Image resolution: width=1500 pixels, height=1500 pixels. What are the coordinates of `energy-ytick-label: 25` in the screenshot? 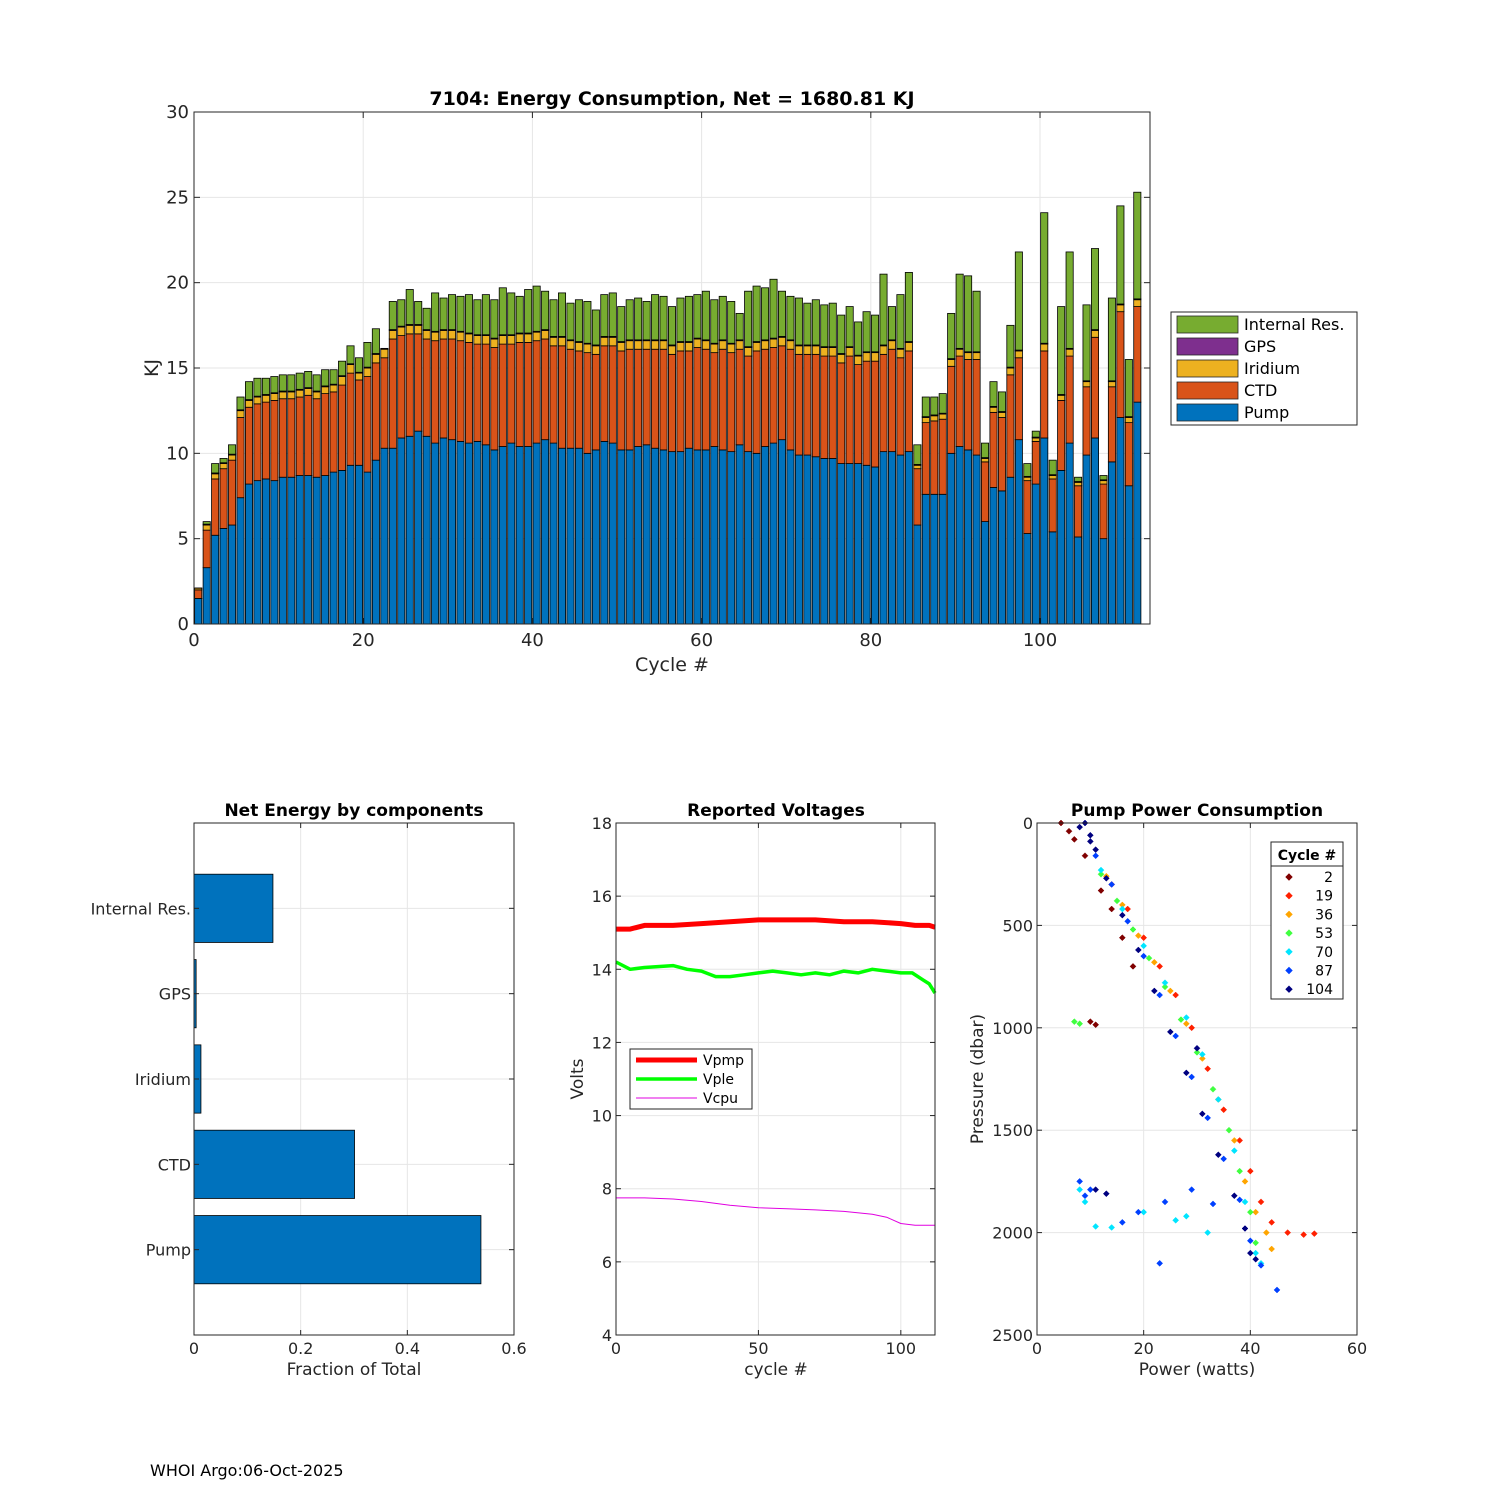 It's located at (177, 197).